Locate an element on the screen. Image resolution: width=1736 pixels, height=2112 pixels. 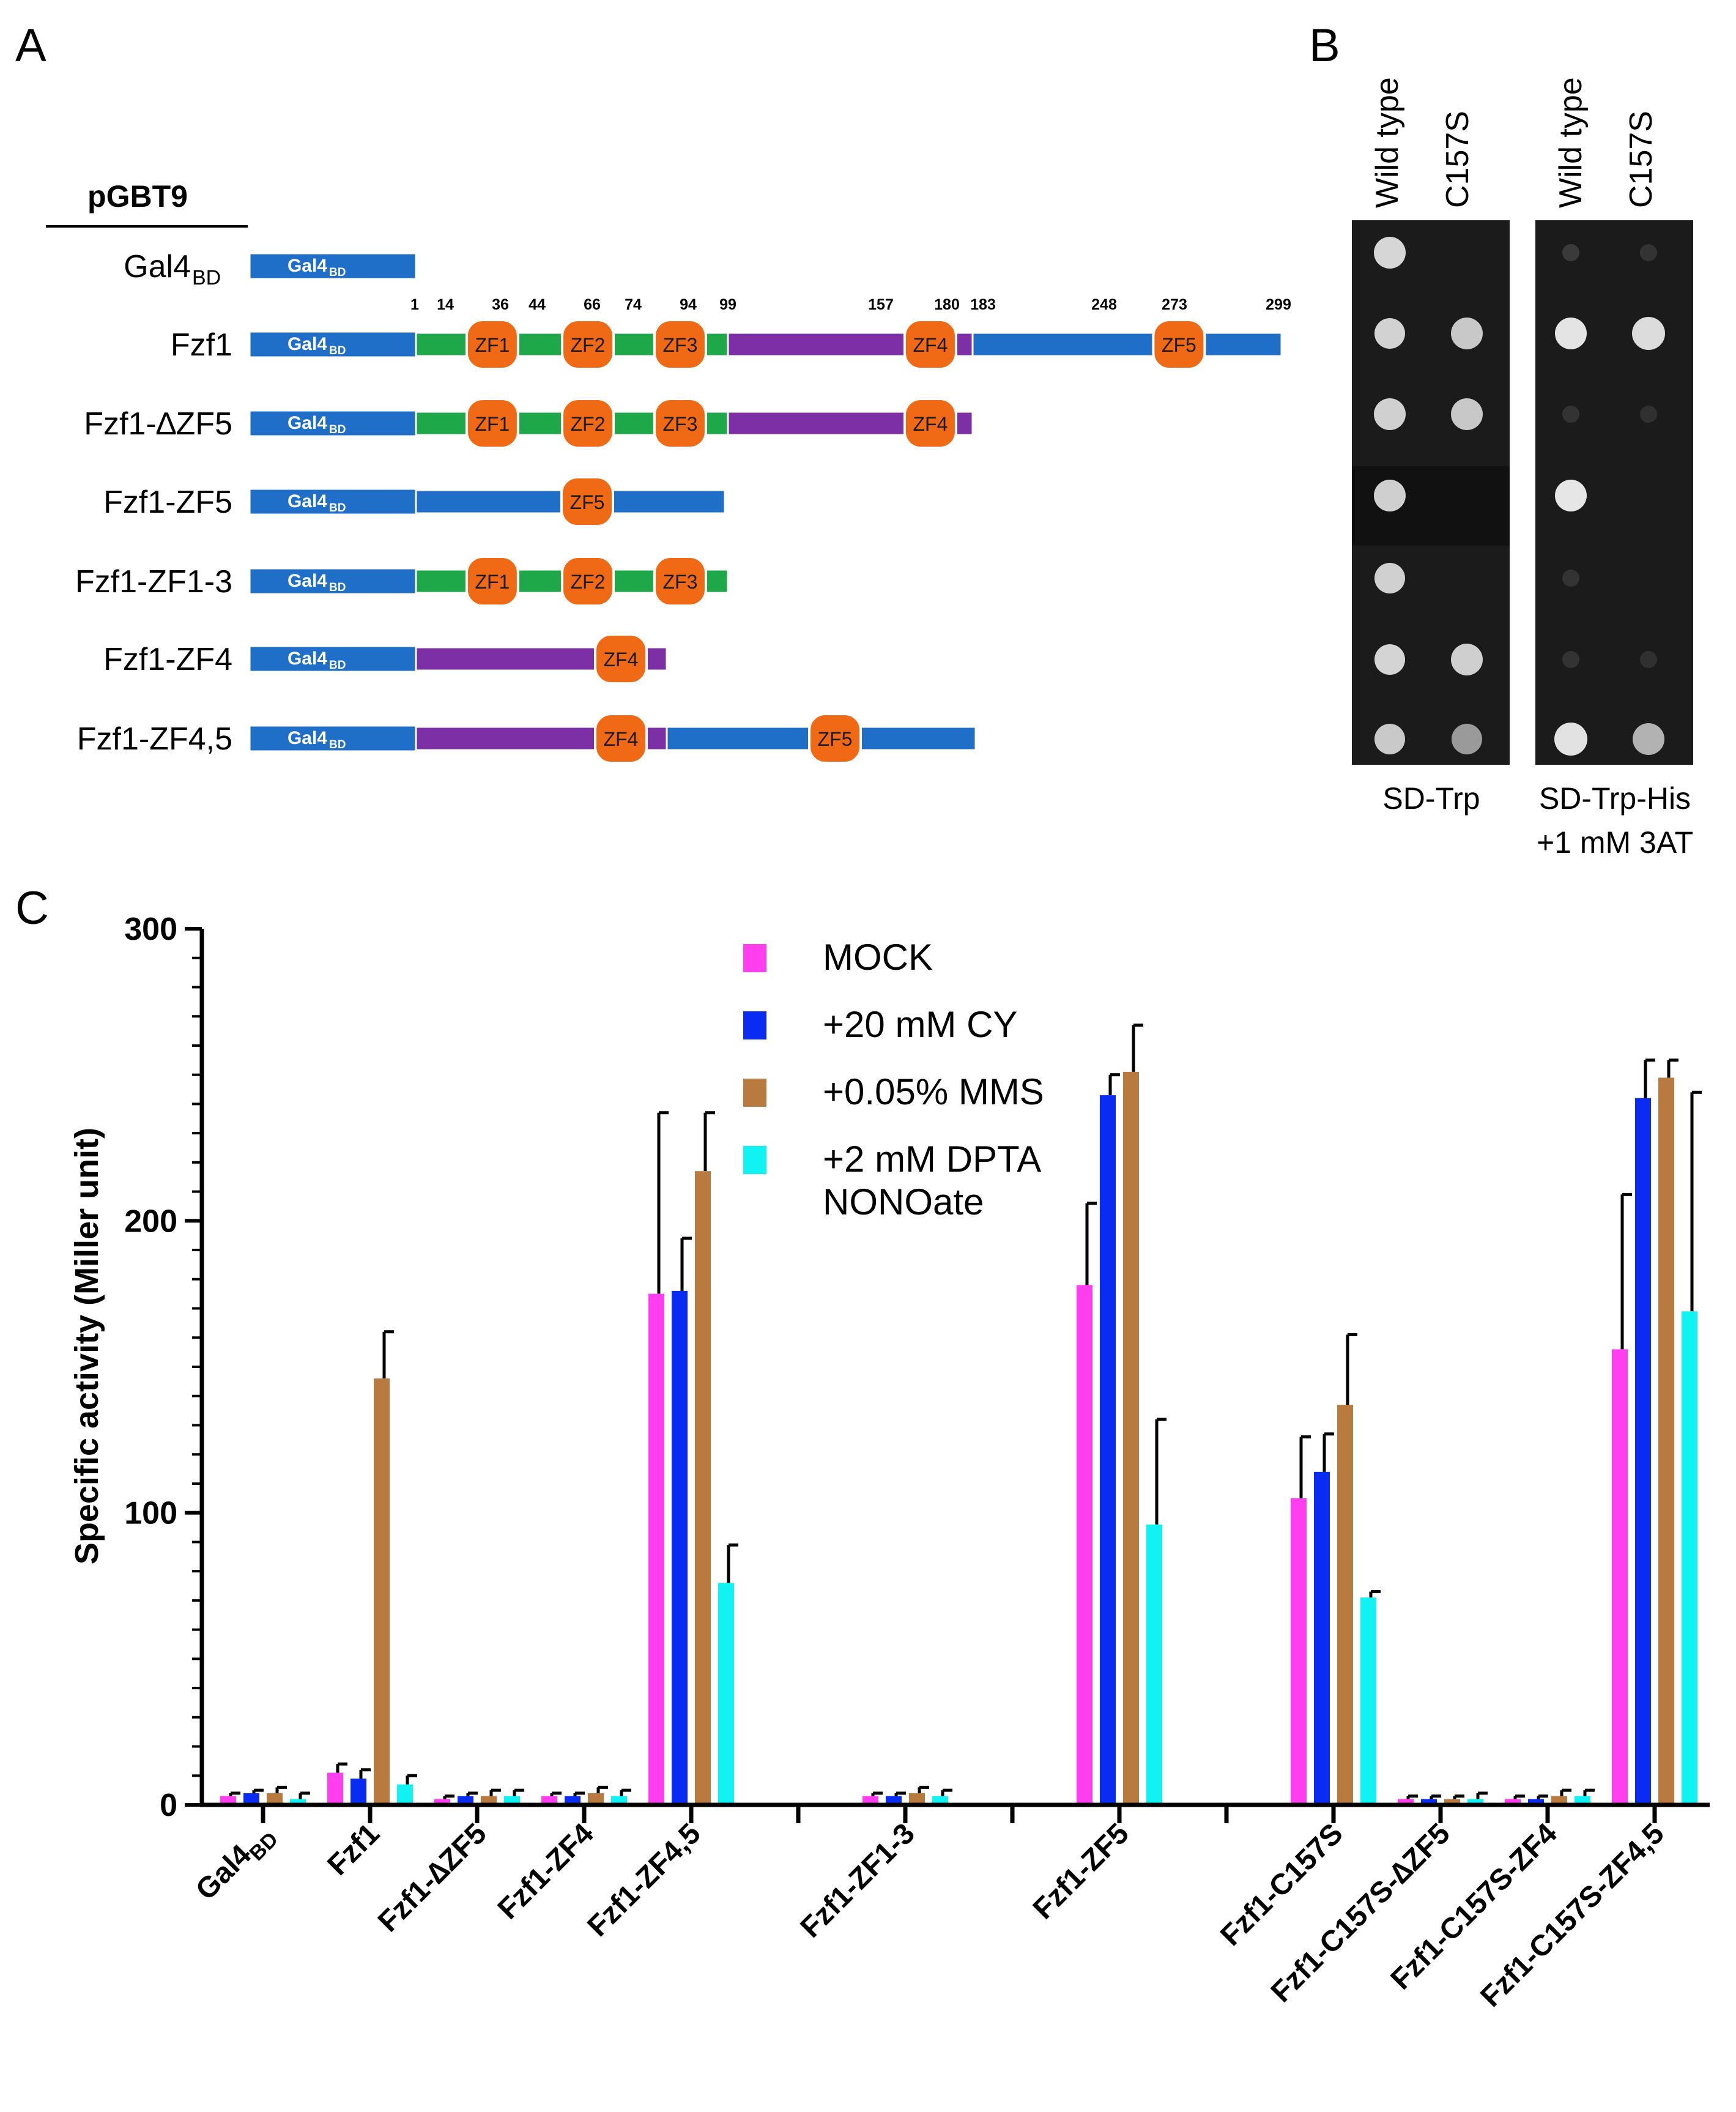
position-tick: 99 is located at coordinates (727, 304).